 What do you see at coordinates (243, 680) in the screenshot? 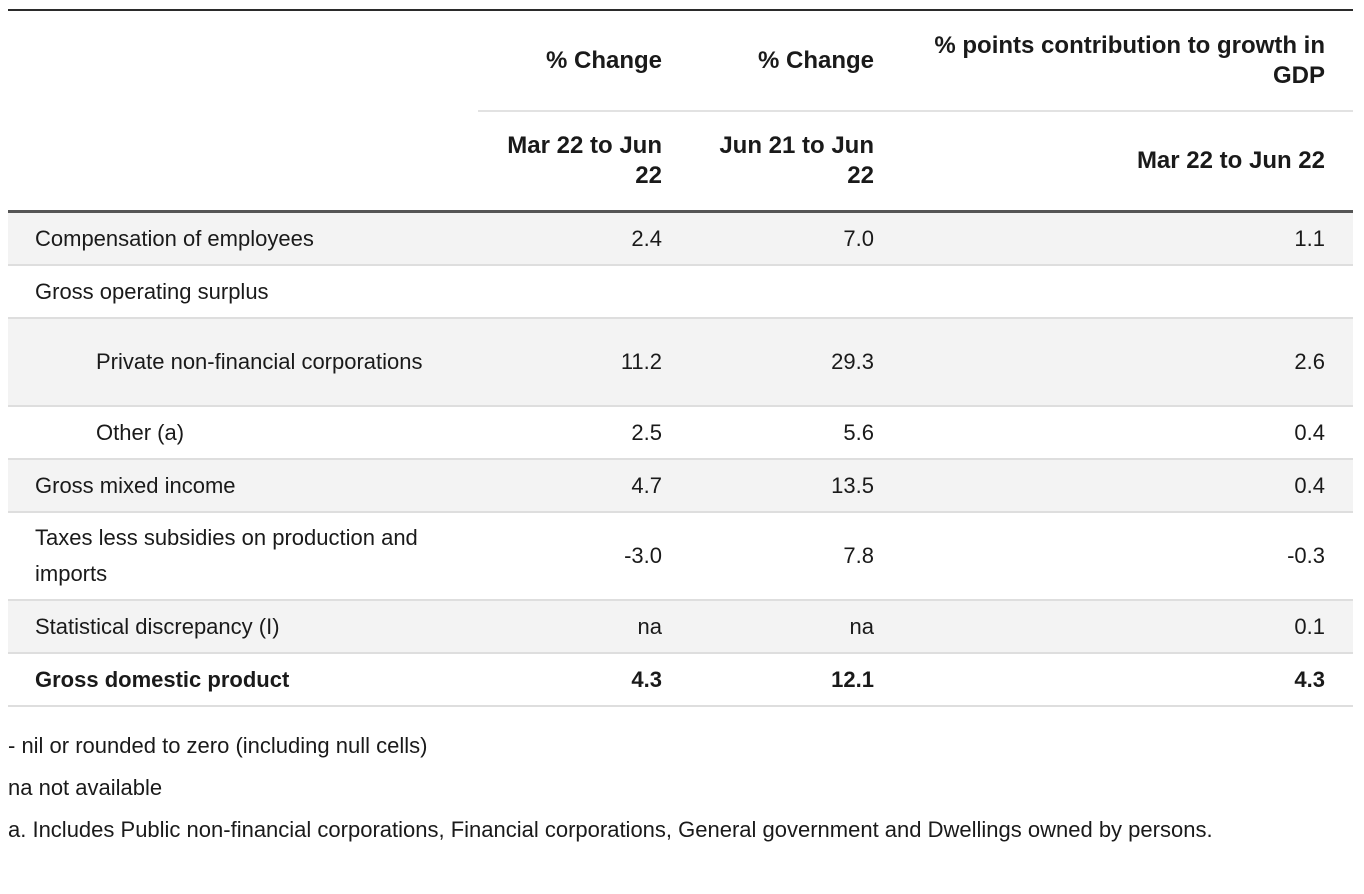
I see `row-label: Gross domestic product` at bounding box center [243, 680].